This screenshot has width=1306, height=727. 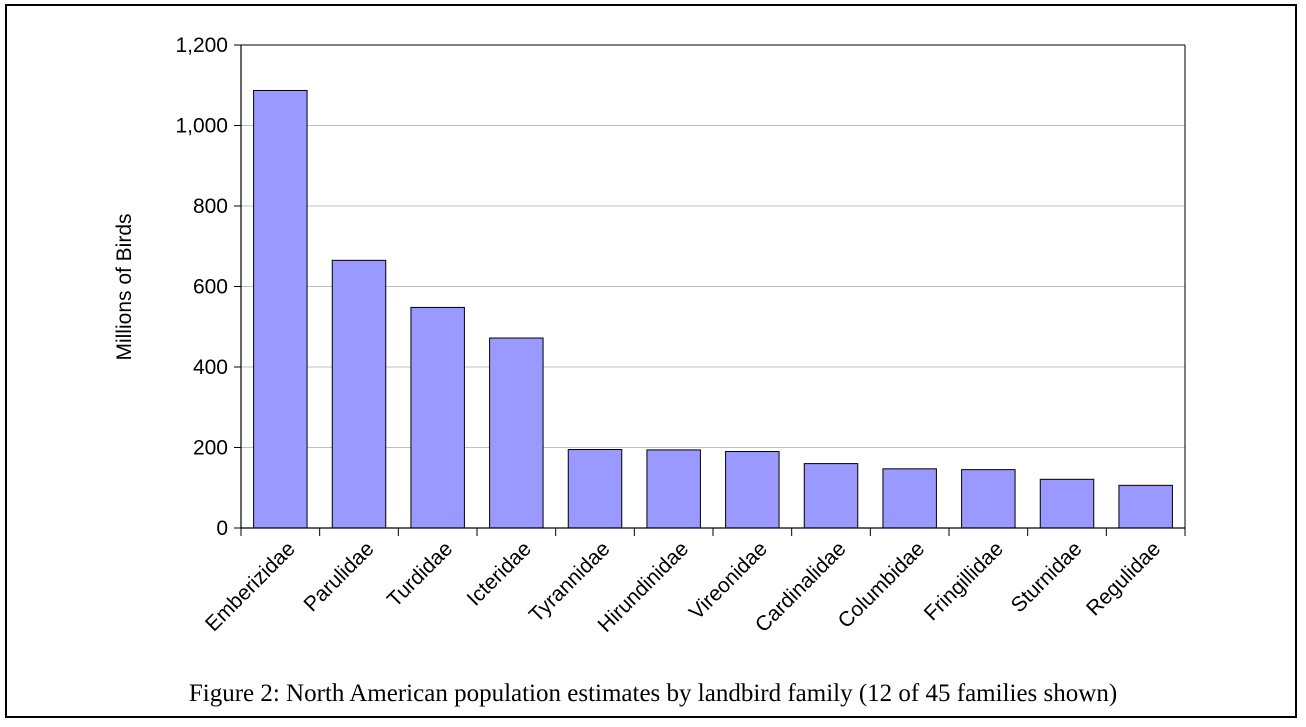 What do you see at coordinates (1123, 578) in the screenshot?
I see `x-tick-label: Regulidae` at bounding box center [1123, 578].